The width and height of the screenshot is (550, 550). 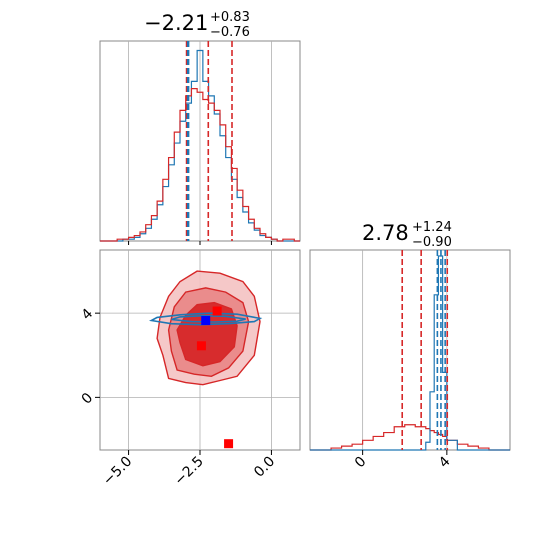 What do you see at coordinates (88, 399) in the screenshot?
I see `y-tick-label: 0` at bounding box center [88, 399].